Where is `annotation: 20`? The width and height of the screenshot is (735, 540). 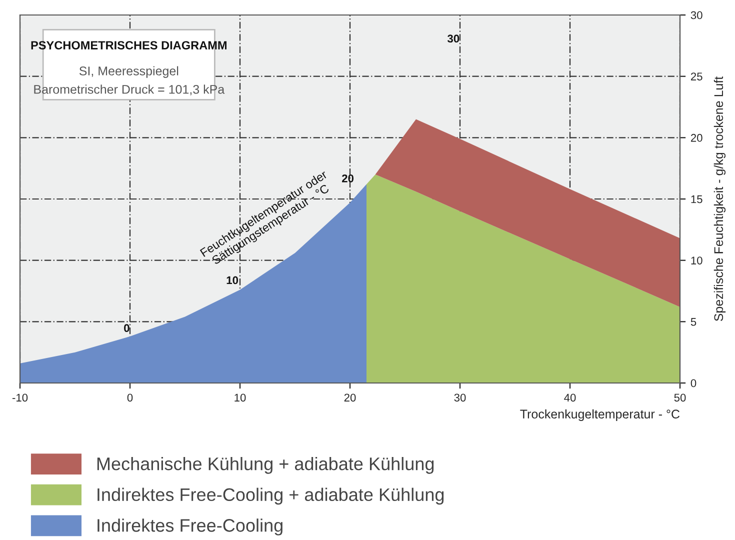
annotation: 20 is located at coordinates (348, 178).